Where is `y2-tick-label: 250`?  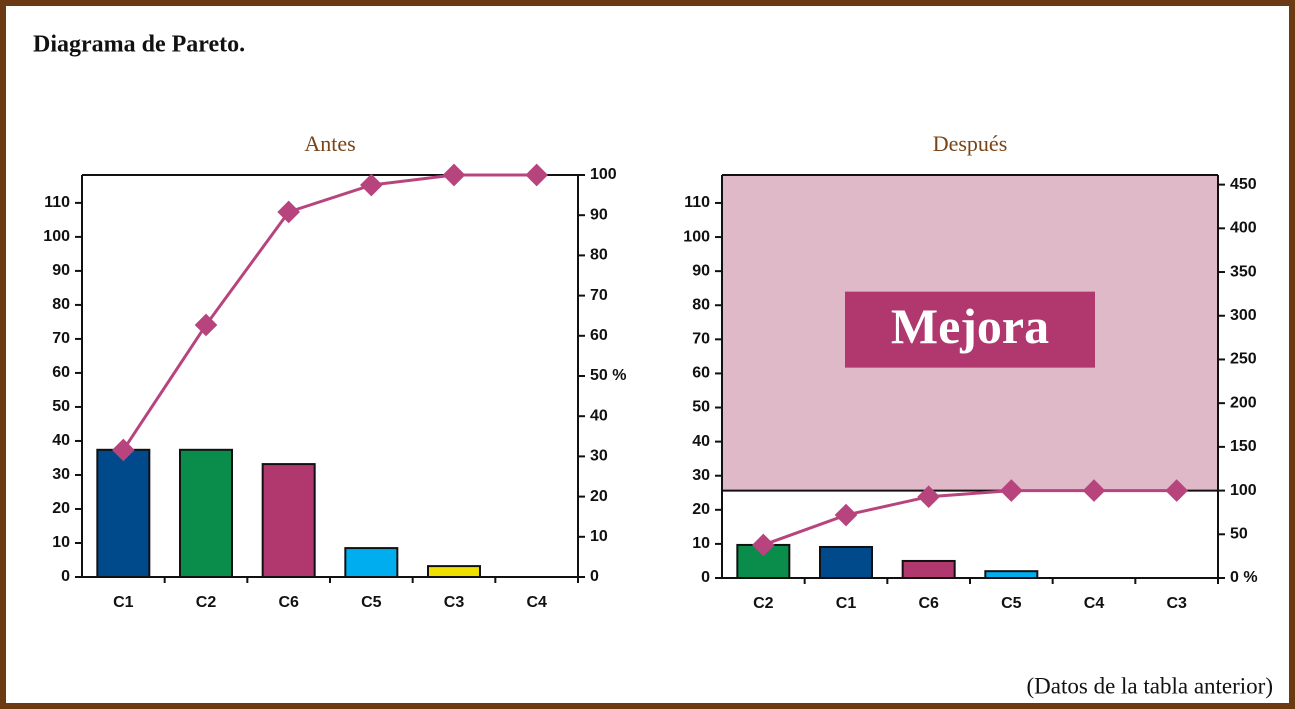
y2-tick-label: 250 is located at coordinates (1243, 359).